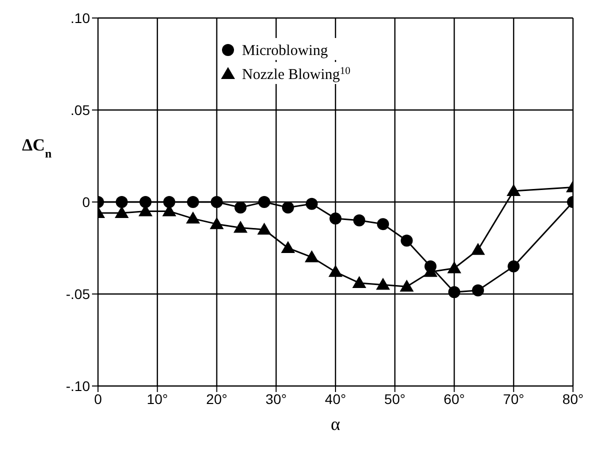 The image size is (601, 454). What do you see at coordinates (454, 398) in the screenshot?
I see `x-tick-label: 60°` at bounding box center [454, 398].